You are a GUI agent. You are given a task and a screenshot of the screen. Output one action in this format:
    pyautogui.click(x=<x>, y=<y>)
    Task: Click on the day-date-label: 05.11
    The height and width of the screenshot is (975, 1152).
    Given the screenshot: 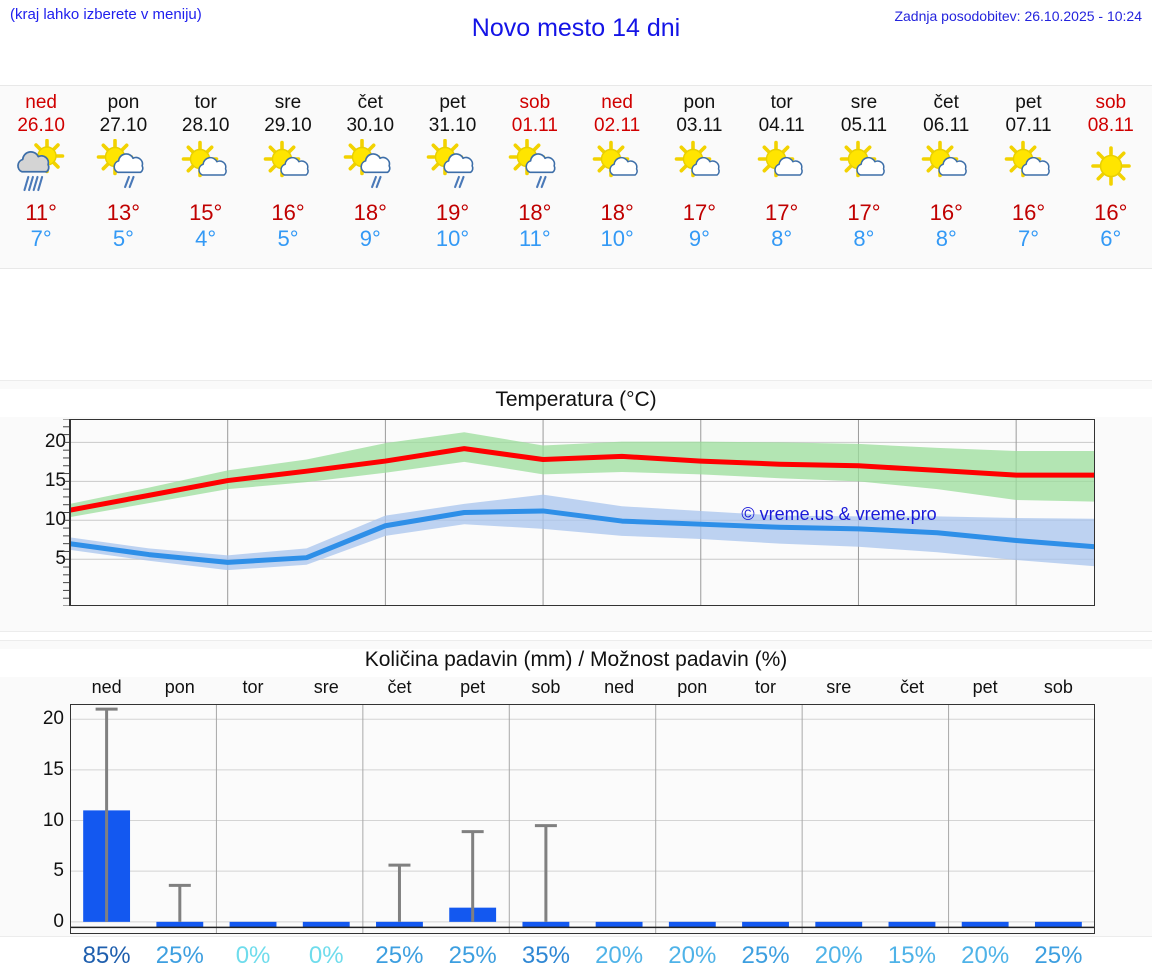 What is the action you would take?
    pyautogui.click(x=864, y=125)
    